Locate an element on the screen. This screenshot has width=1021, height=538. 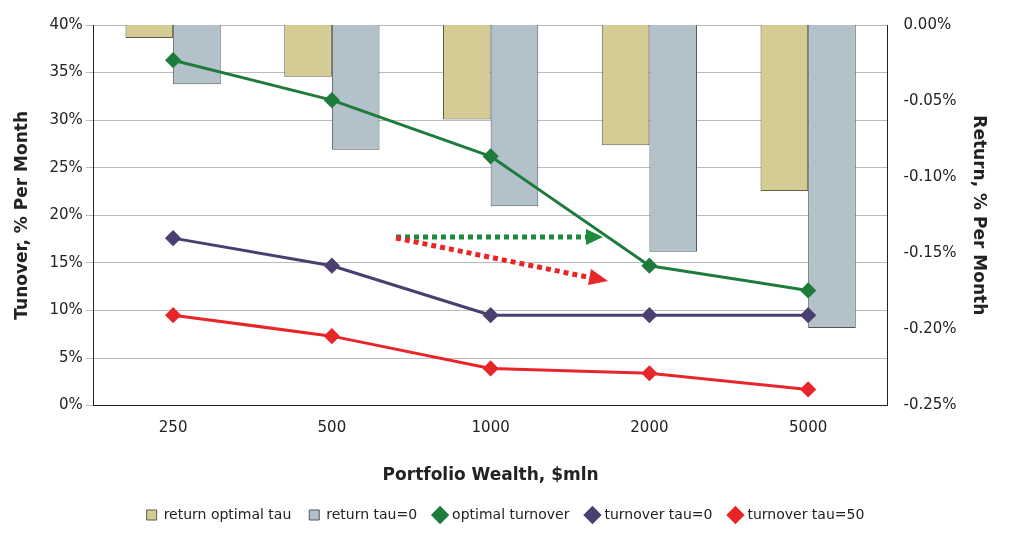
y2-tick-label: 0.00% is located at coordinates (927, 23).